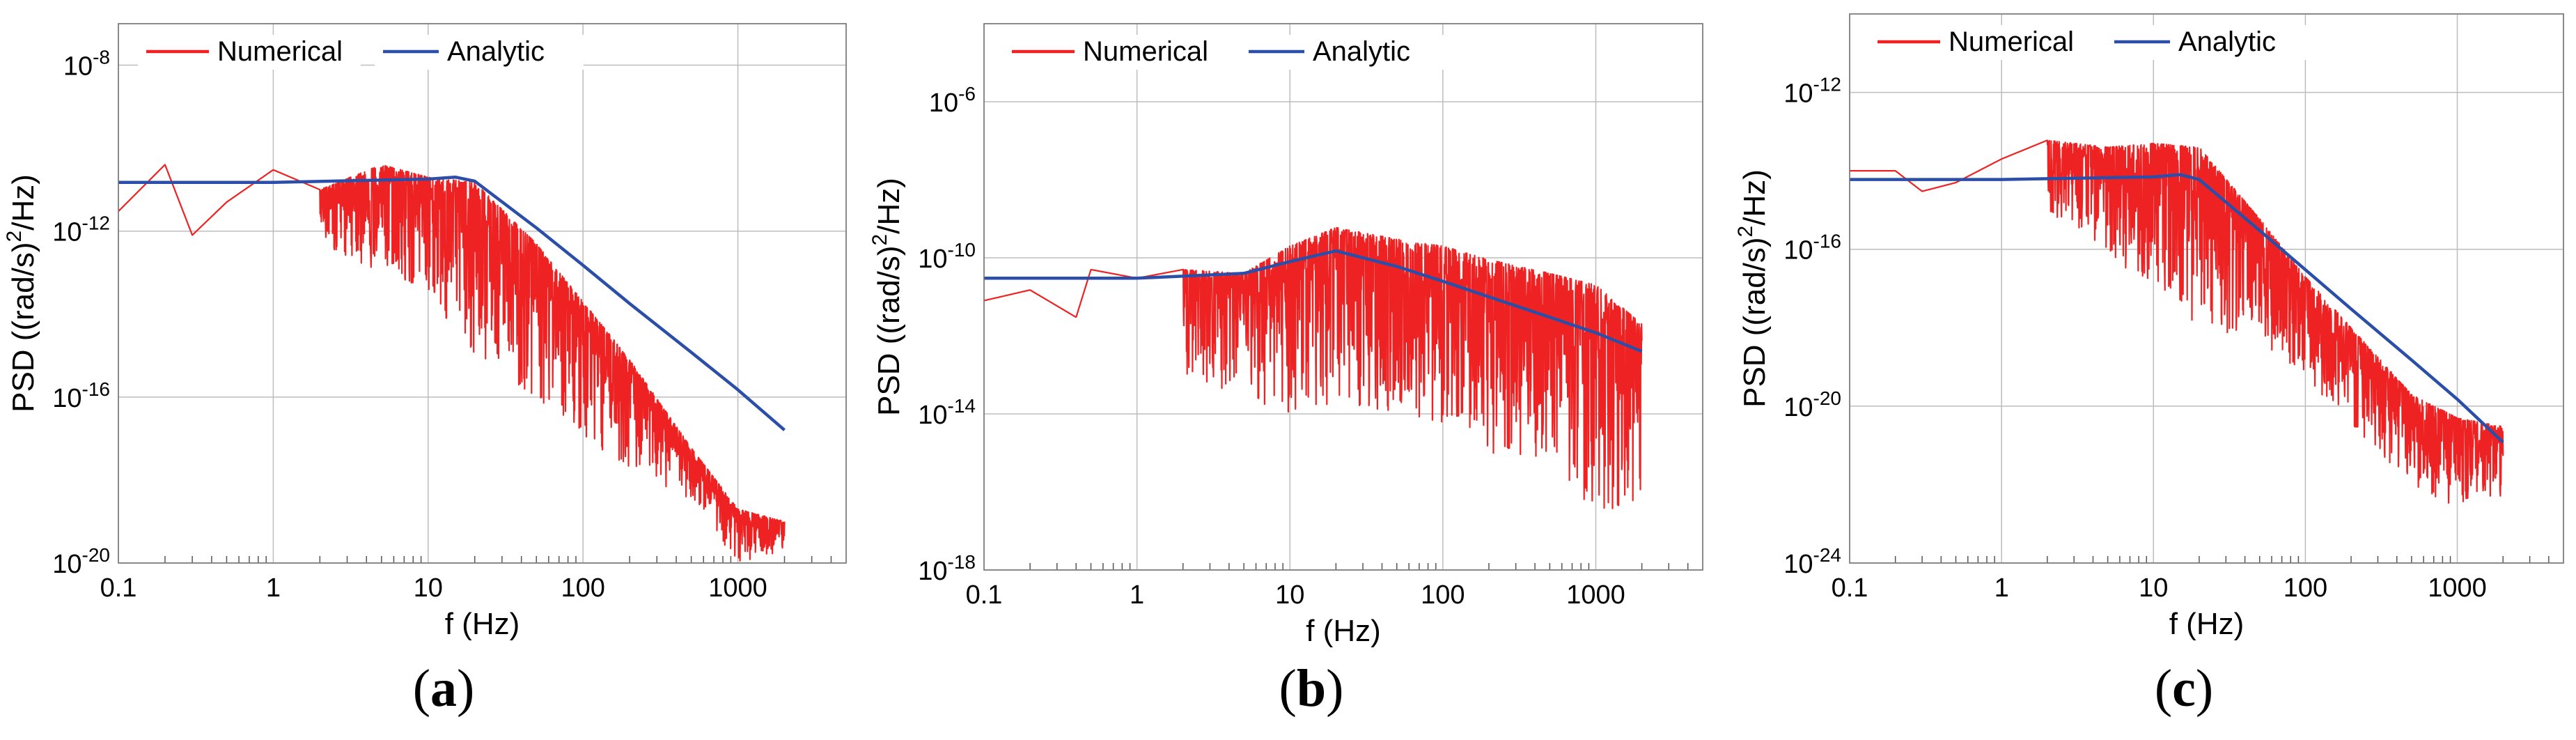  What do you see at coordinates (102, 58) in the screenshot?
I see `y-tick-exponent: -8` at bounding box center [102, 58].